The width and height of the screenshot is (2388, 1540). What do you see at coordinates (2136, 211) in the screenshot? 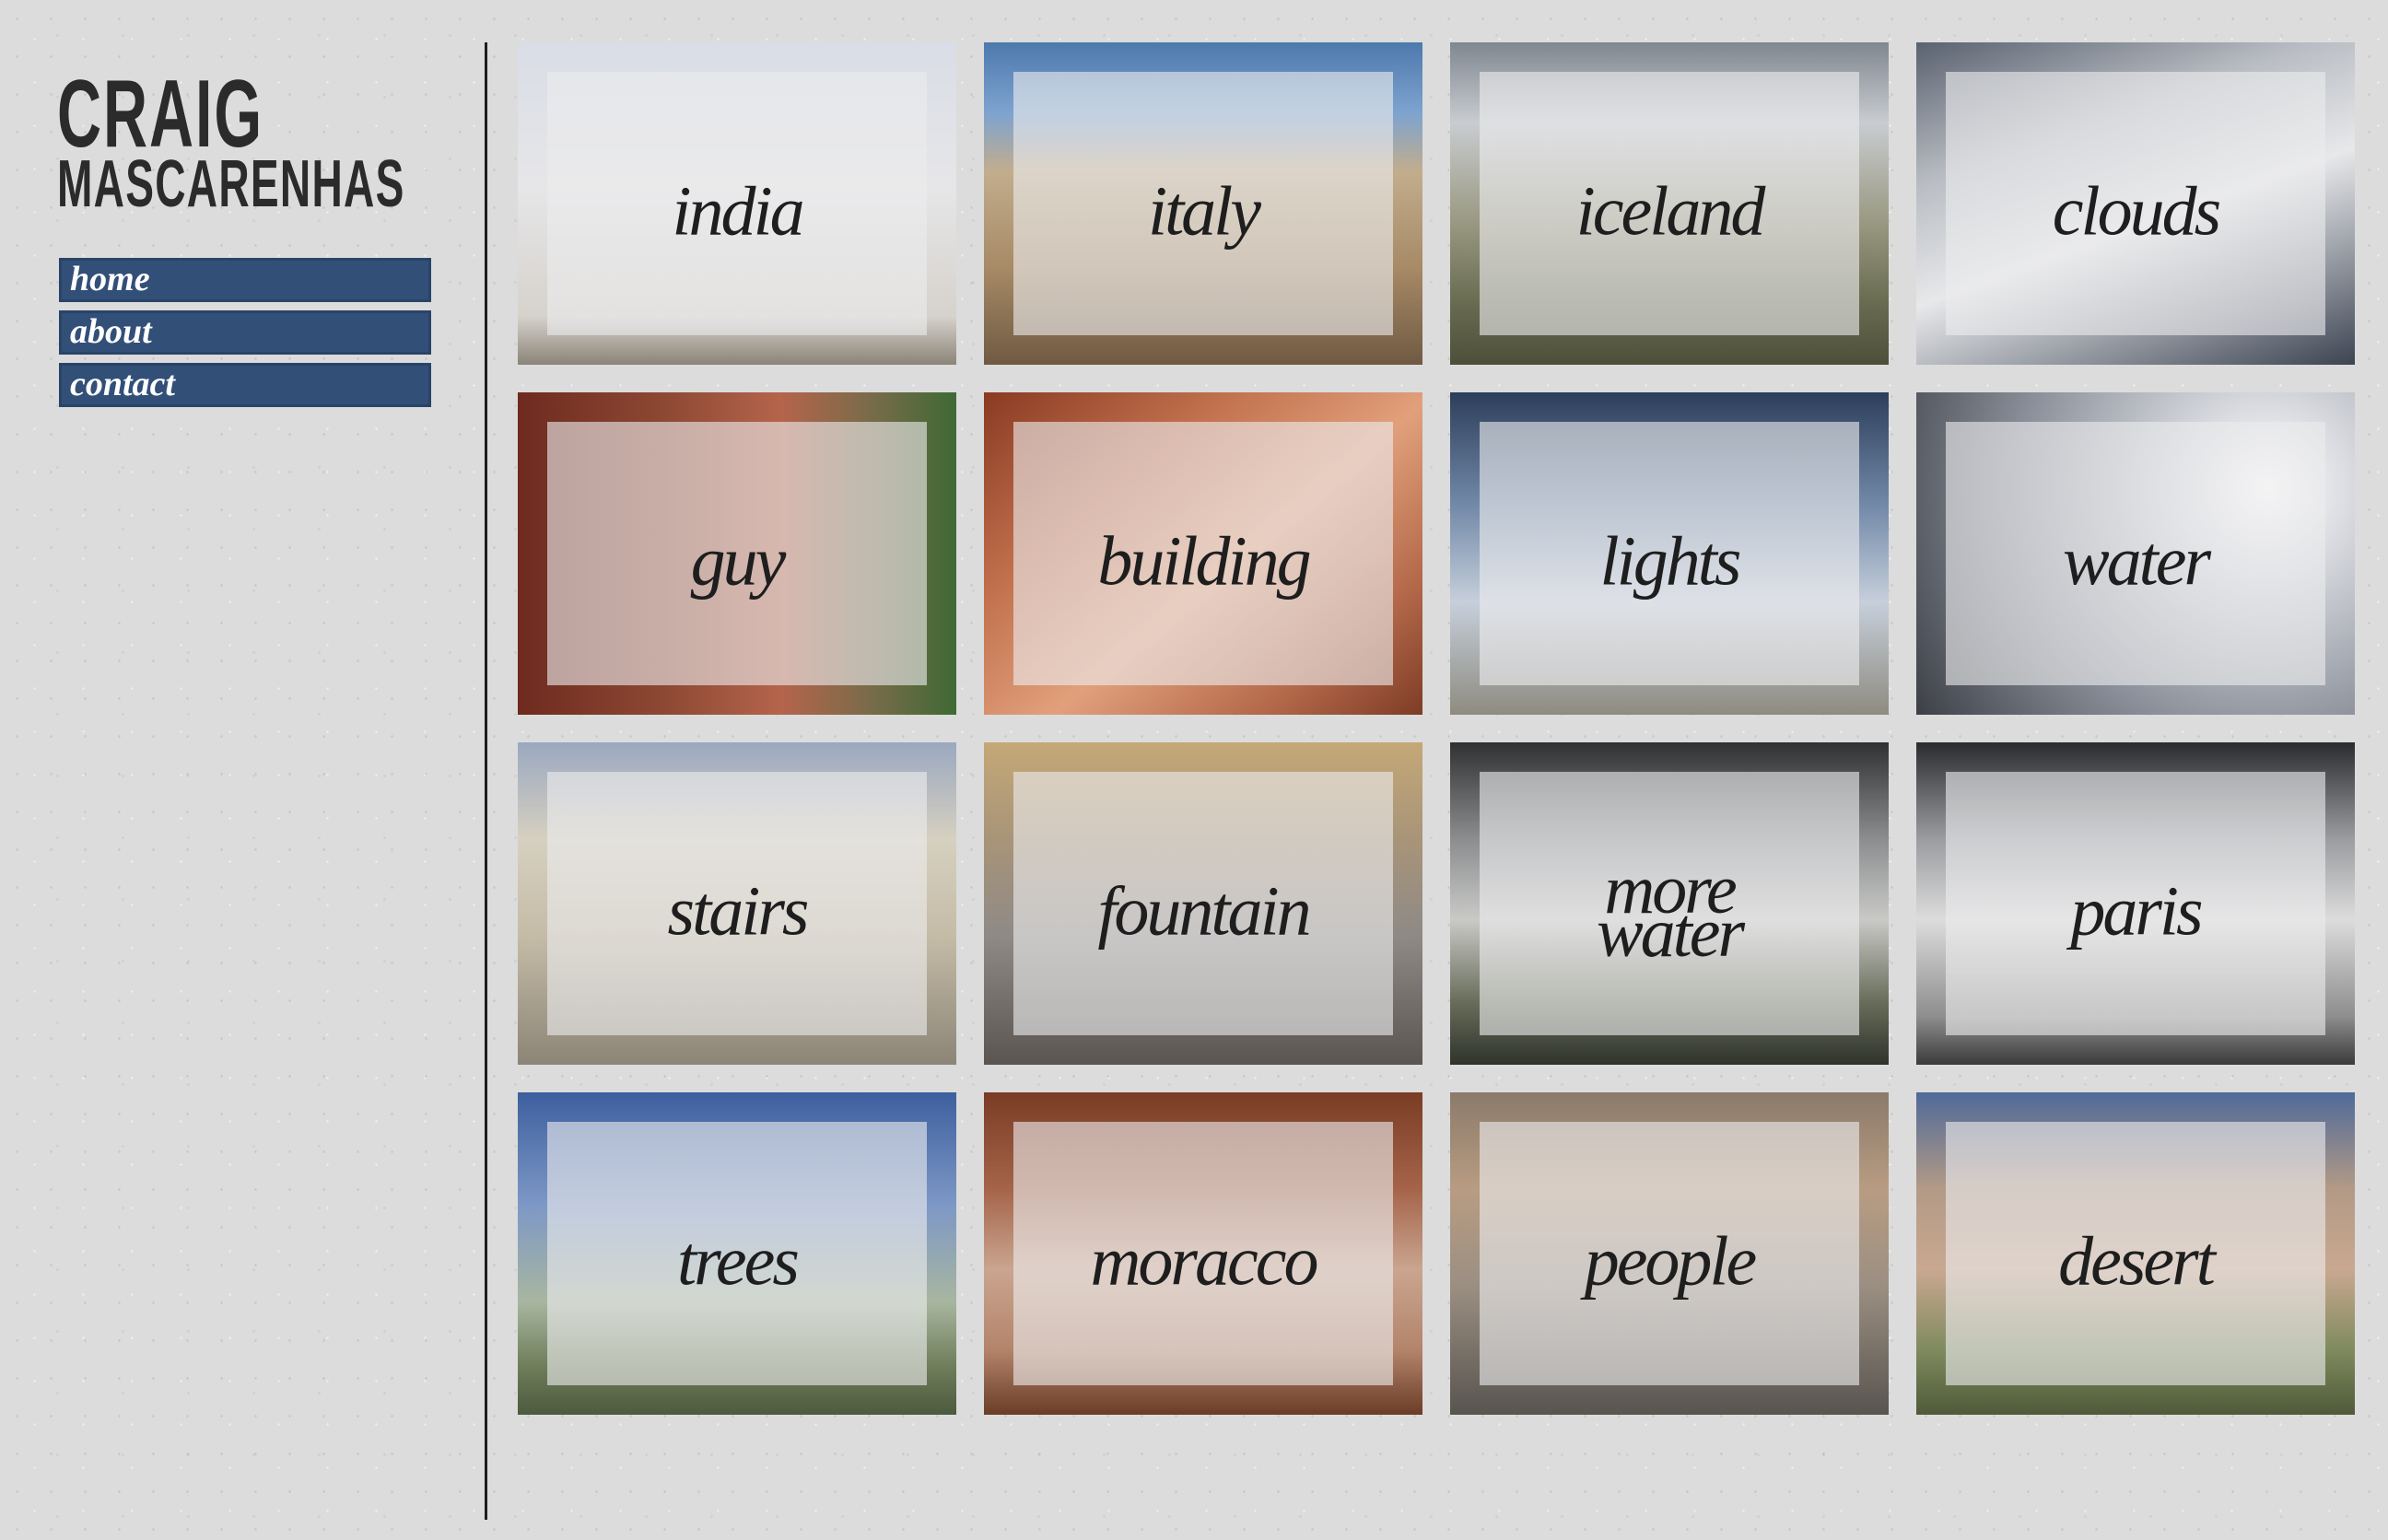
I see `tile-label: clouds` at bounding box center [2136, 211].